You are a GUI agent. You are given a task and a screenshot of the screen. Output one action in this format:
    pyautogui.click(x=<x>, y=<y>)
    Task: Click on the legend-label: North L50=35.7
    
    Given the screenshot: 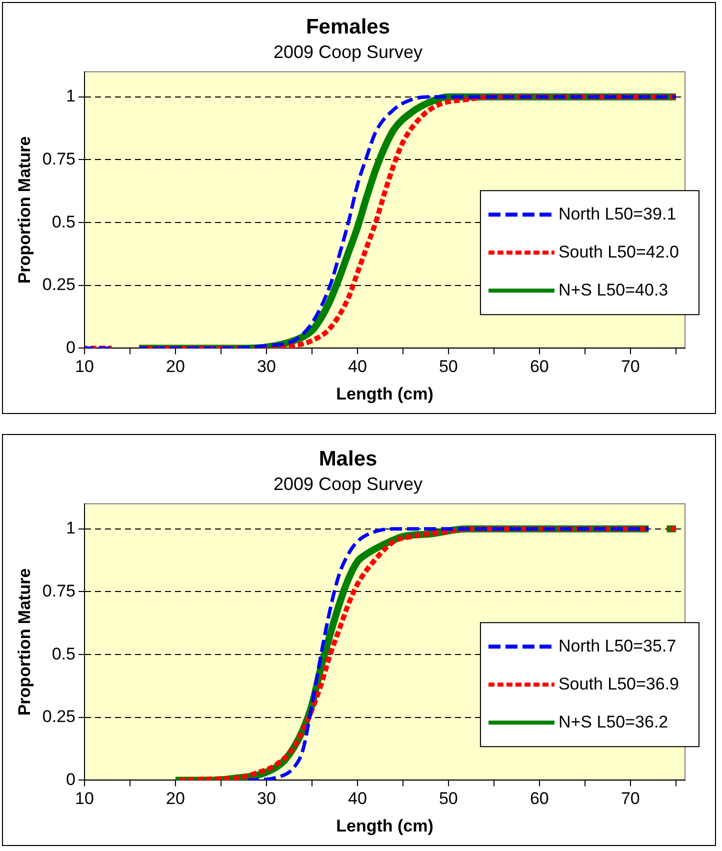 What is the action you would take?
    pyautogui.click(x=617, y=646)
    